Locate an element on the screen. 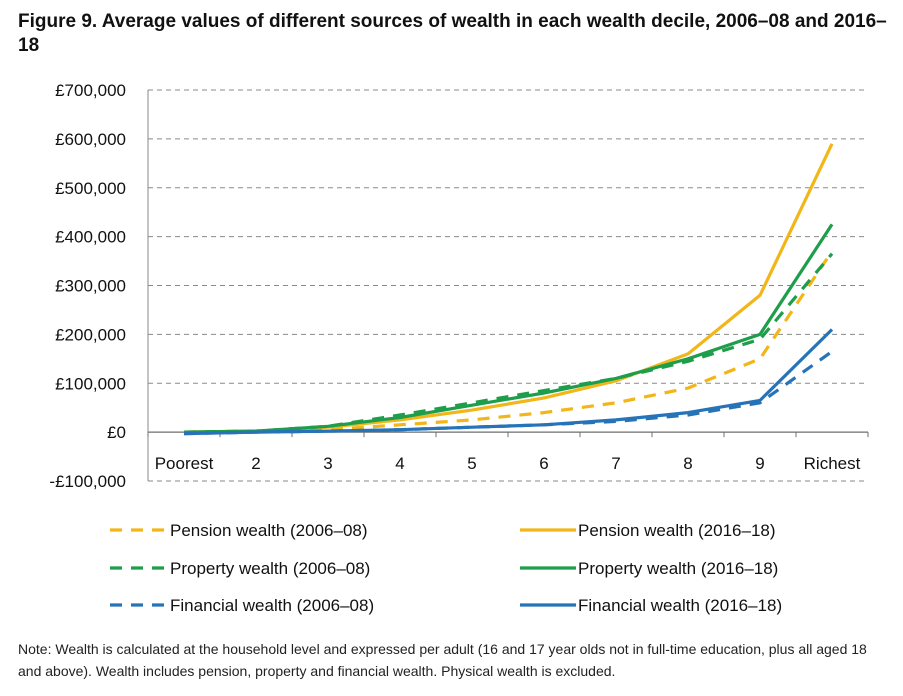  legend-label: Pension wealth (2016–18) is located at coordinates (677, 530).